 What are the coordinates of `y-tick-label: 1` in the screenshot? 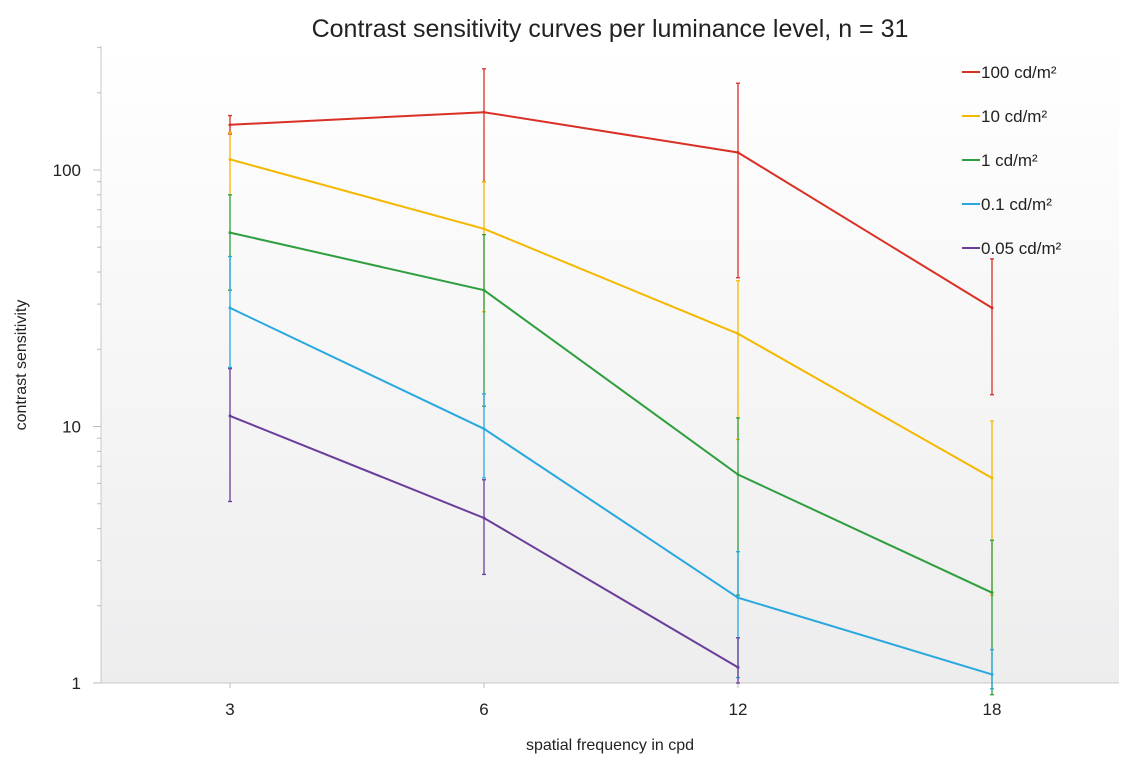 It's located at (76, 683).